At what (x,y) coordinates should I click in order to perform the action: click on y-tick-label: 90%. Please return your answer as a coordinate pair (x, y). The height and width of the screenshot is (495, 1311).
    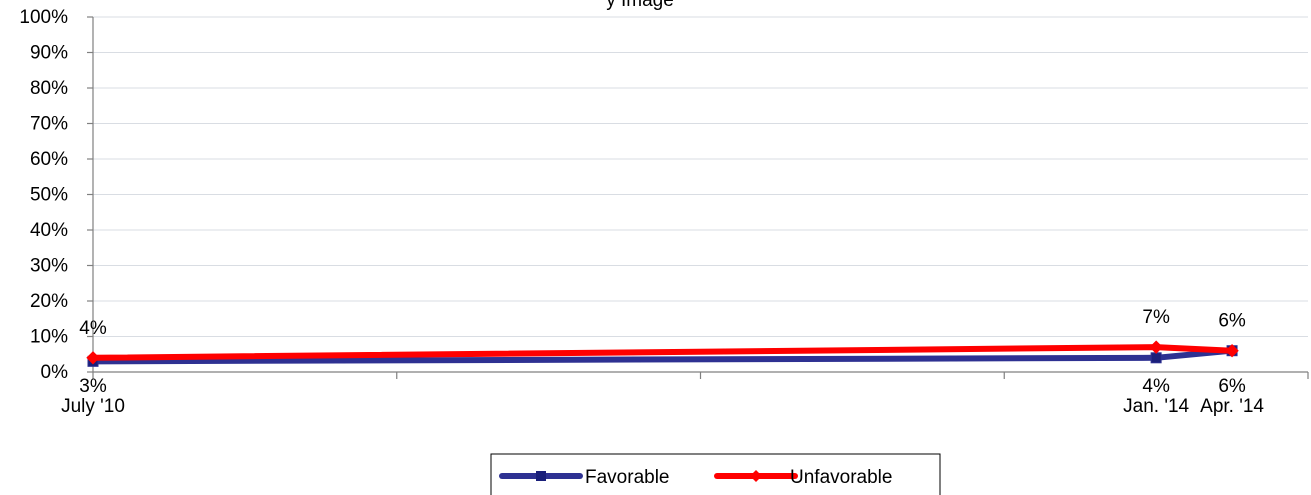
    Looking at the image, I should click on (49, 53).